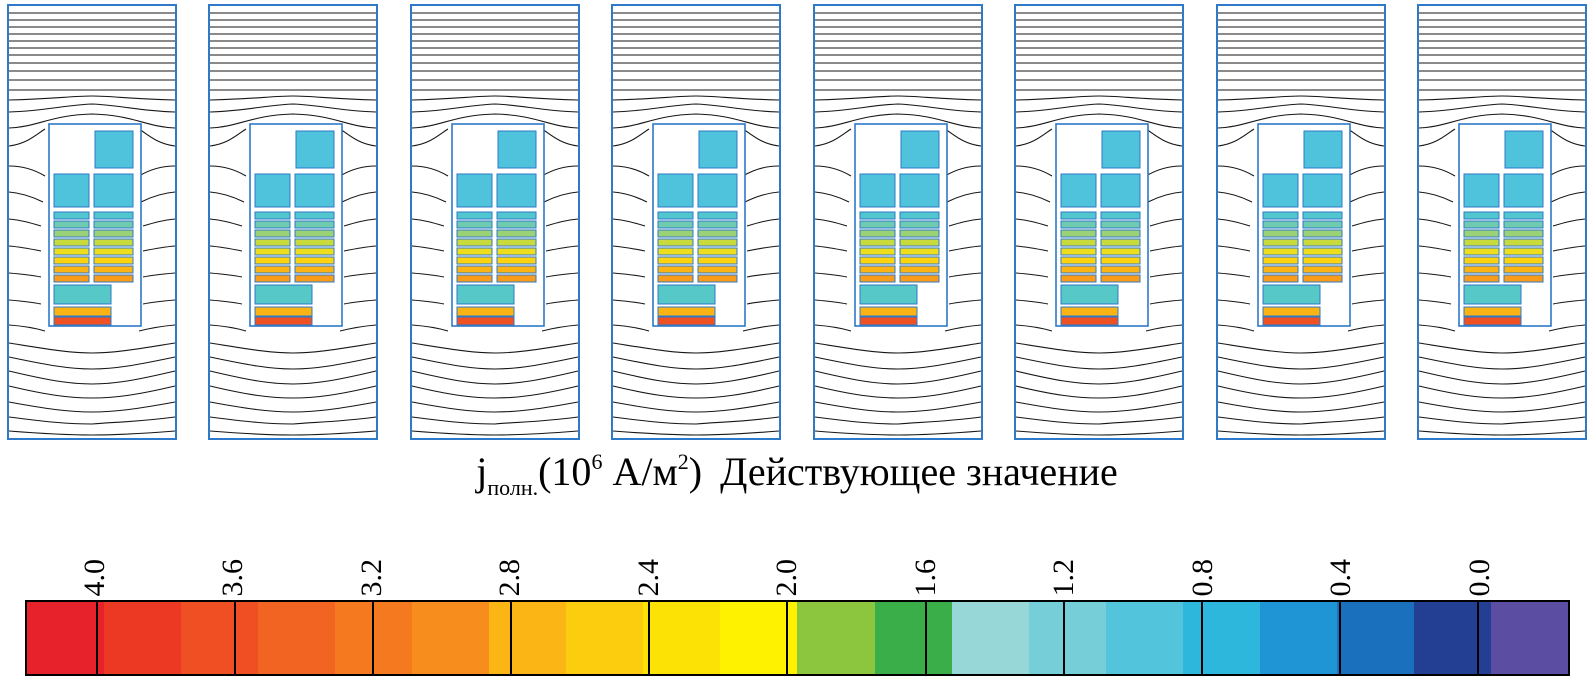 This screenshot has height=688, width=1594. What do you see at coordinates (695, 471) in the screenshot?
I see `title-close-paren: )` at bounding box center [695, 471].